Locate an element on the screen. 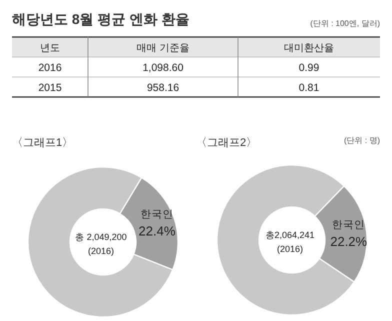 The image size is (392, 321). chart-title: 〈그래프2〉 is located at coordinates (227, 143).